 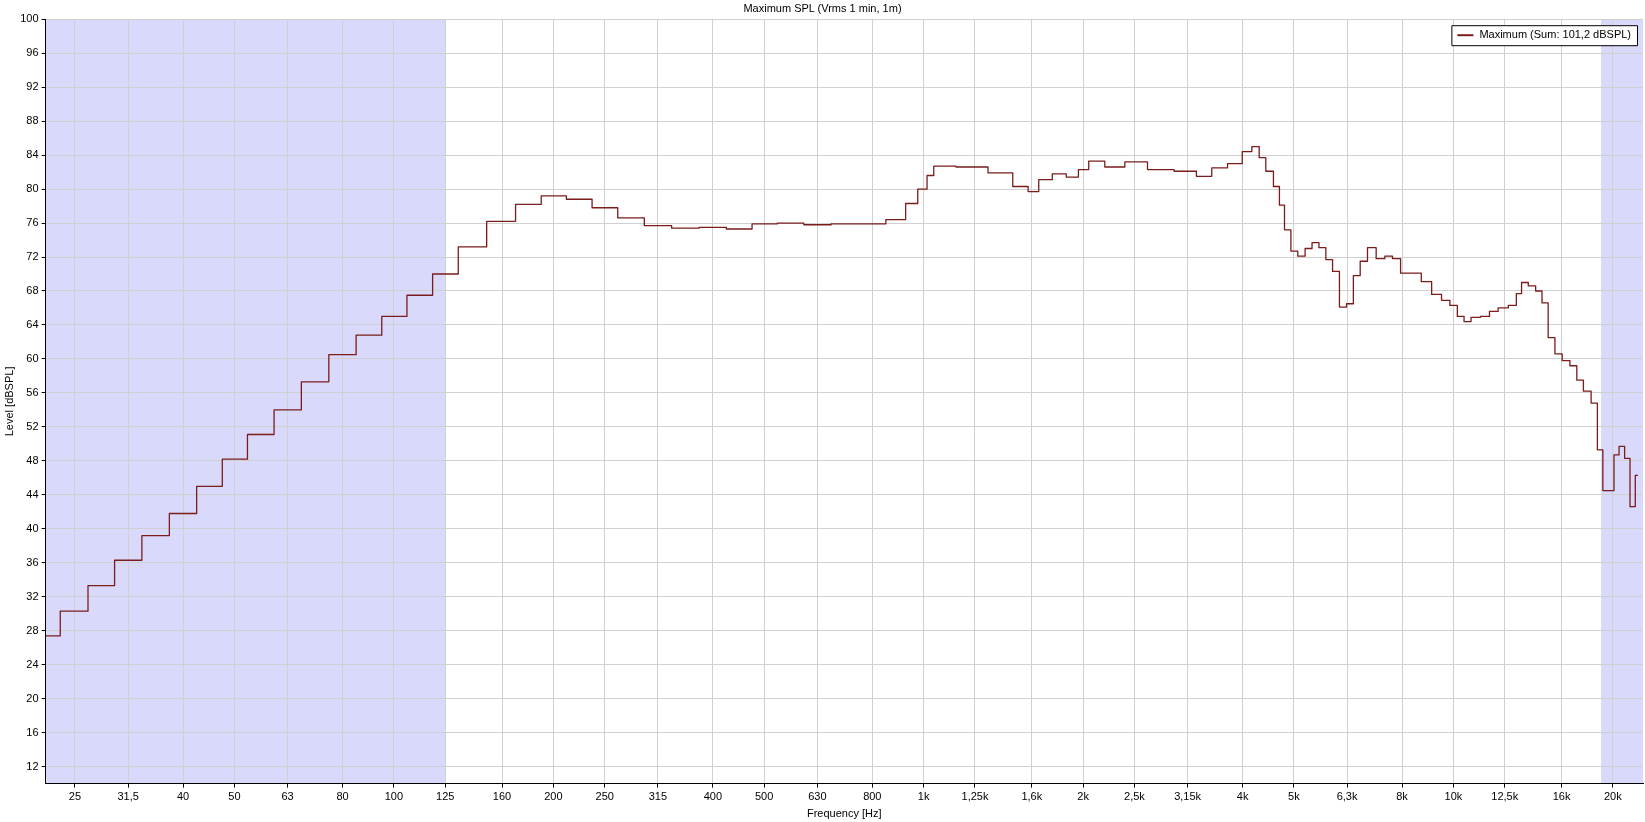 What do you see at coordinates (817, 796) in the screenshot?
I see `x-tick-label: 630` at bounding box center [817, 796].